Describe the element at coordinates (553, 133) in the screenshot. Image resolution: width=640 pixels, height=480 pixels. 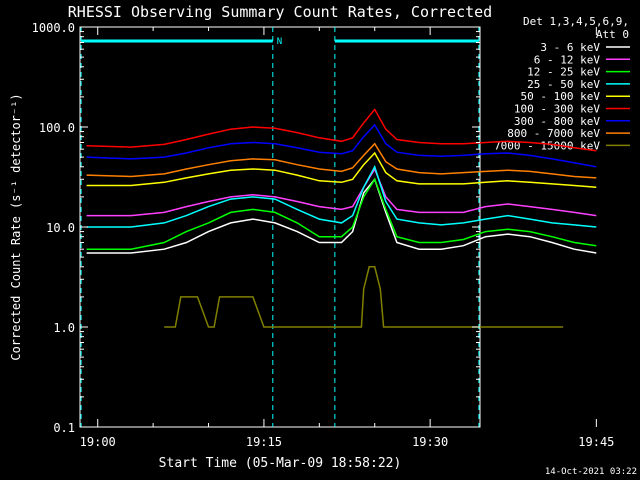
I see `legend-label: 800 - 7000 keV` at that location.